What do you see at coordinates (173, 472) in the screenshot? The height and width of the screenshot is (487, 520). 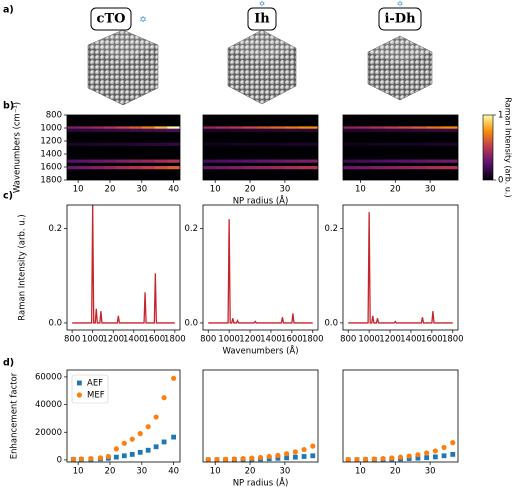 I see `x-tick-label: 40` at bounding box center [173, 472].